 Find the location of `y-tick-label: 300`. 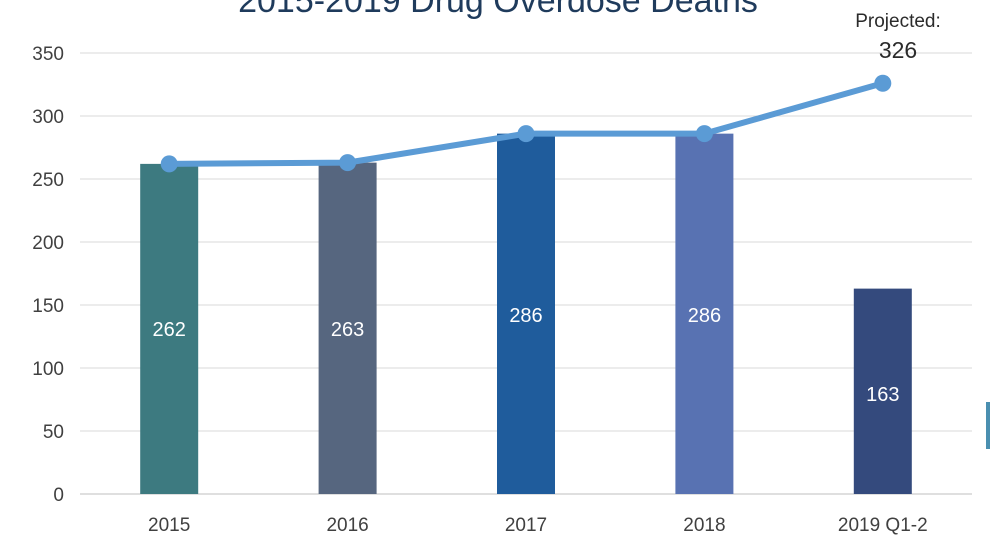

y-tick-label: 300 is located at coordinates (48, 117).